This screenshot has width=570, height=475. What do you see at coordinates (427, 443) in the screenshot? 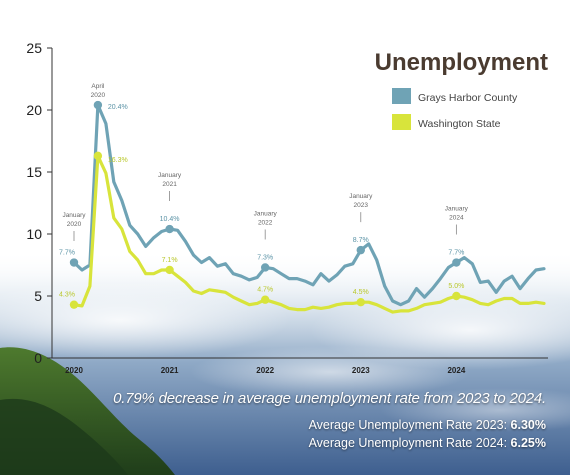
I see `average-2024: Average Unemployment Rate 2024: 6.25%` at bounding box center [427, 443].